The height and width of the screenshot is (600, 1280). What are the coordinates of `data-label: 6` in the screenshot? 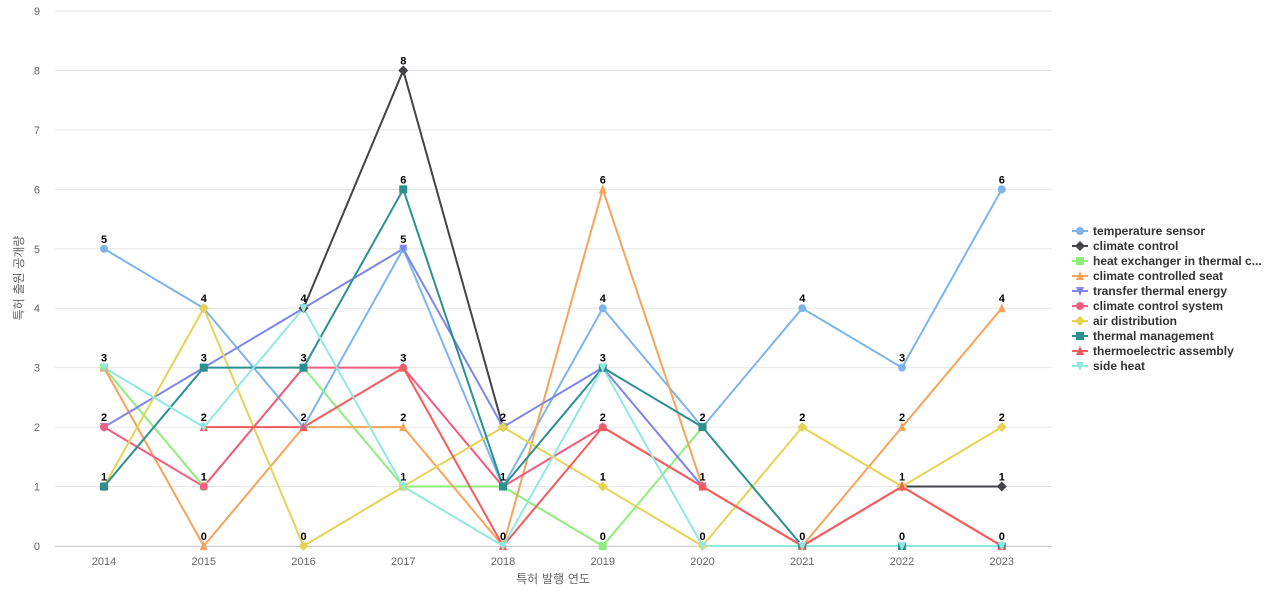 It's located at (603, 180).